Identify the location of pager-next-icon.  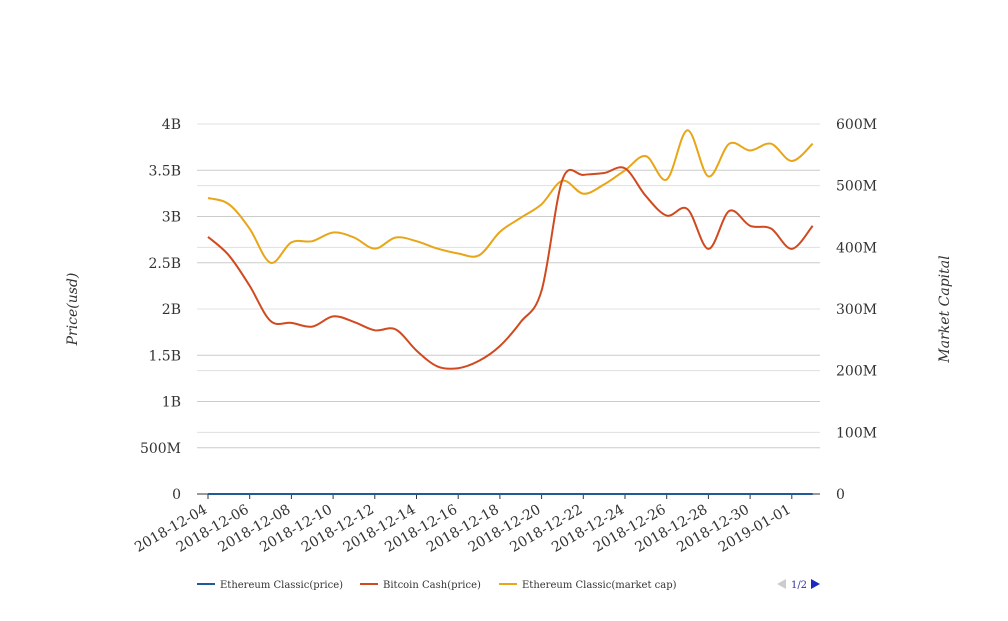
(815, 584).